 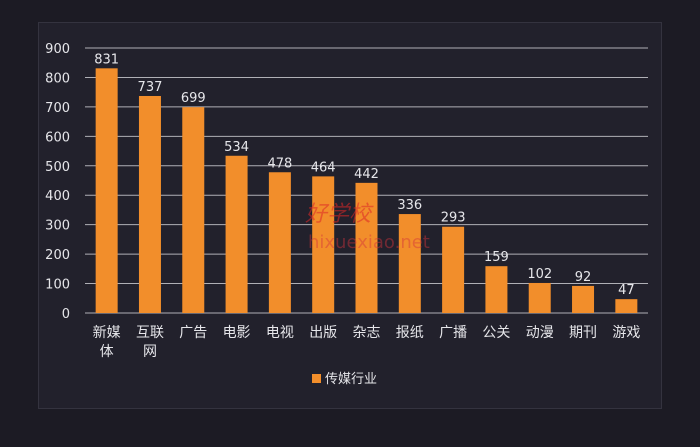 I want to click on x-tick-label: 杂志, so click(x=367, y=333).